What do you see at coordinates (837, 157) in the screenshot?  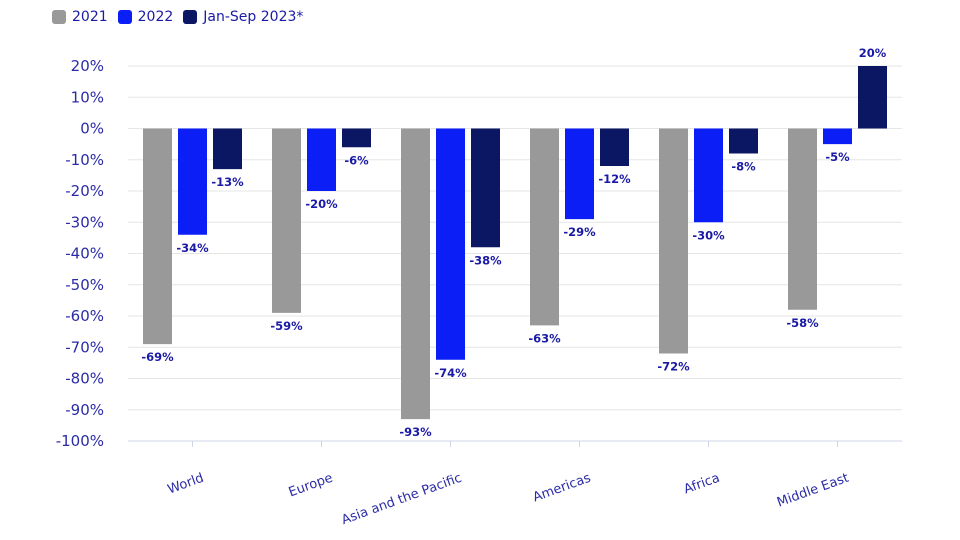 I see `data-label: -5%` at bounding box center [837, 157].